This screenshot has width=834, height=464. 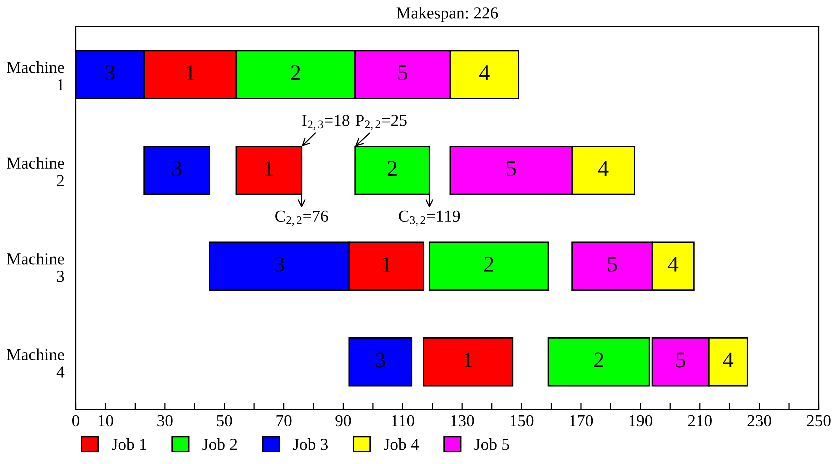 What do you see at coordinates (35, 267) in the screenshot?
I see `y-tick-label: Machine 3` at bounding box center [35, 267].